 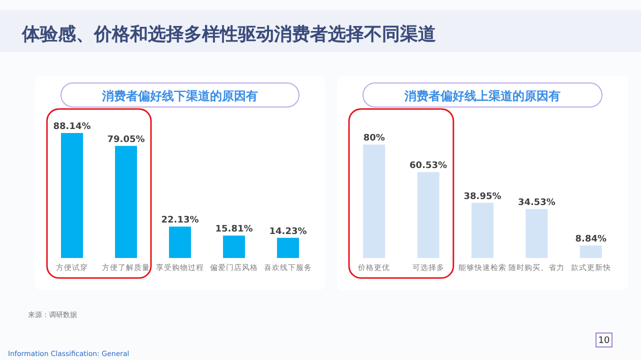 I want to click on chart-title: 消费者偏好线下渠道的原因有, so click(x=179, y=96).